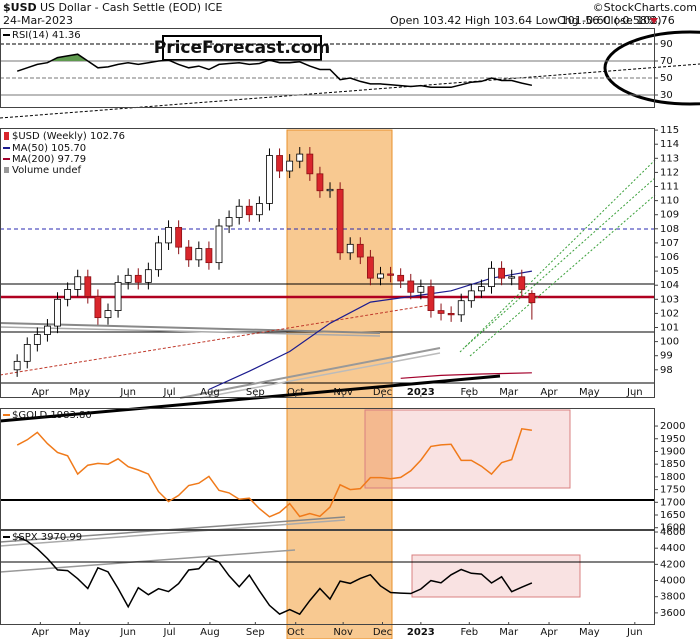 This screenshot has width=700, height=639. What do you see at coordinates (654, 21) in the screenshot?
I see `change-arrow` at bounding box center [654, 21].